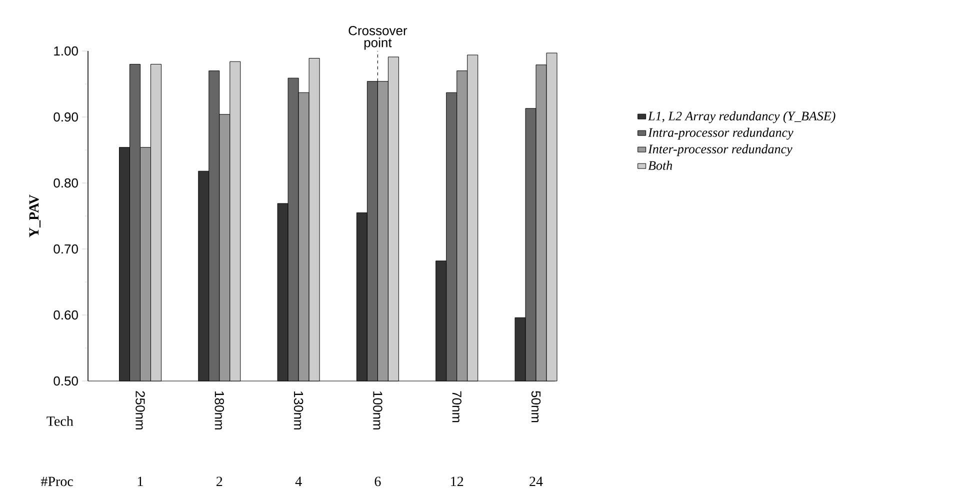 The height and width of the screenshot is (495, 969). What do you see at coordinates (742, 117) in the screenshot?
I see `legend-label: L1, L2 Array redundancy (Y_BASE)` at bounding box center [742, 117].